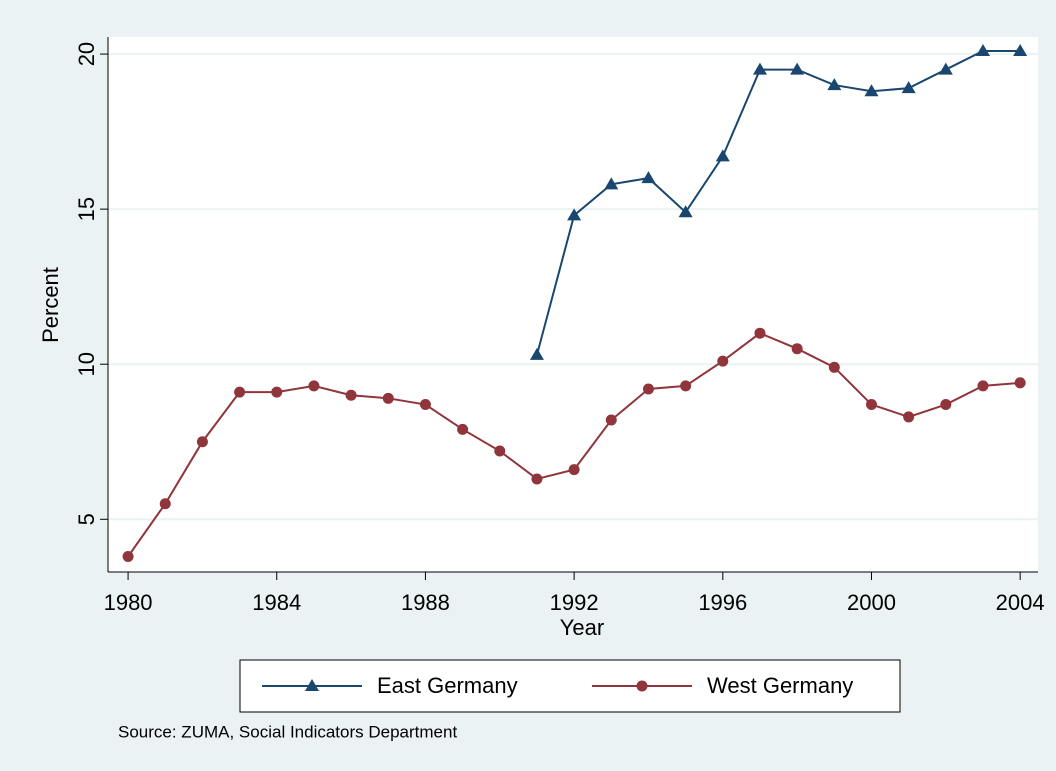 The width and height of the screenshot is (1056, 771). What do you see at coordinates (722, 602) in the screenshot?
I see `x-tick-label: 1996` at bounding box center [722, 602].